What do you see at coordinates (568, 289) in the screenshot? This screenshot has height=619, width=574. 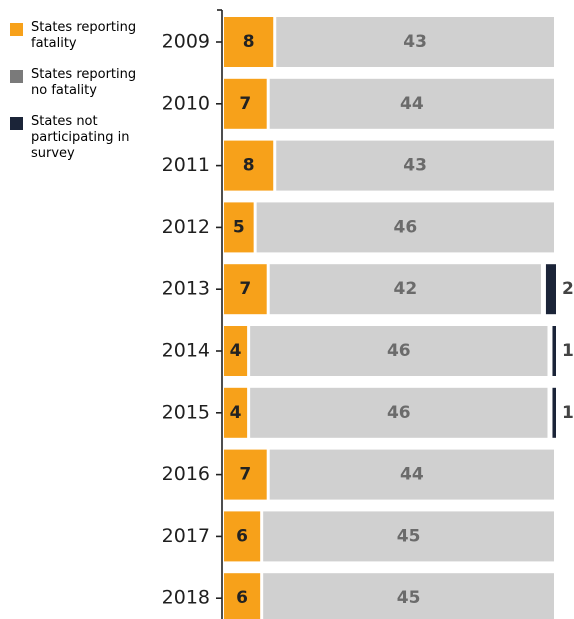 I see `data-label-not-participating-2013: 2` at bounding box center [568, 289].